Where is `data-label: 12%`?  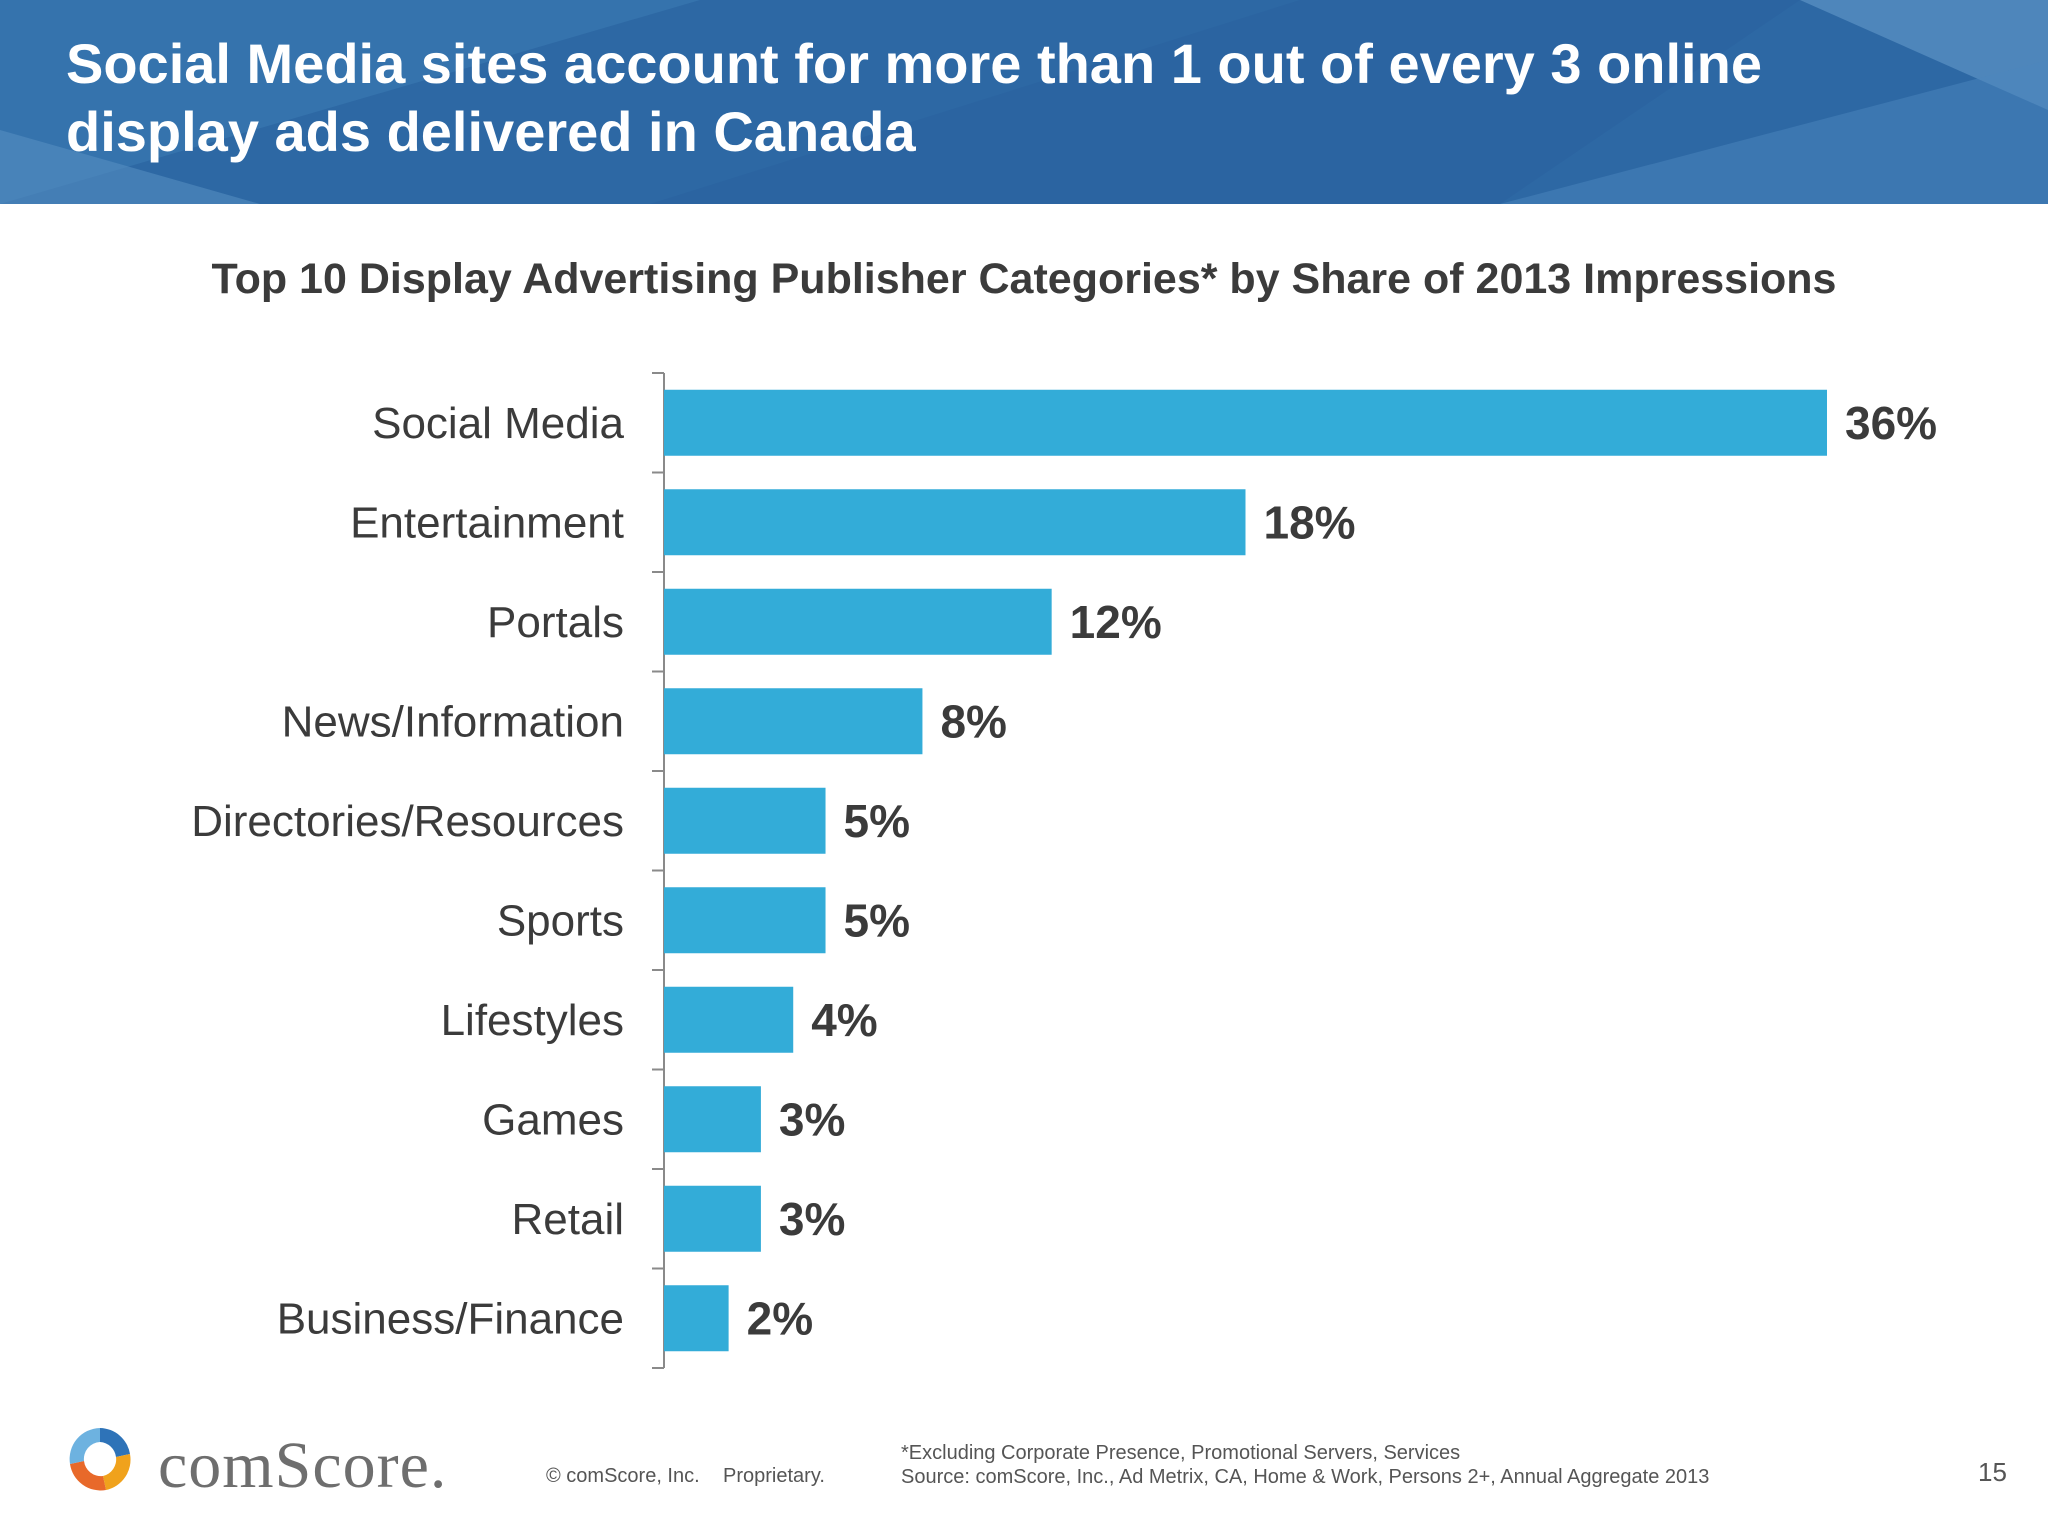
data-label: 12% is located at coordinates (1116, 622).